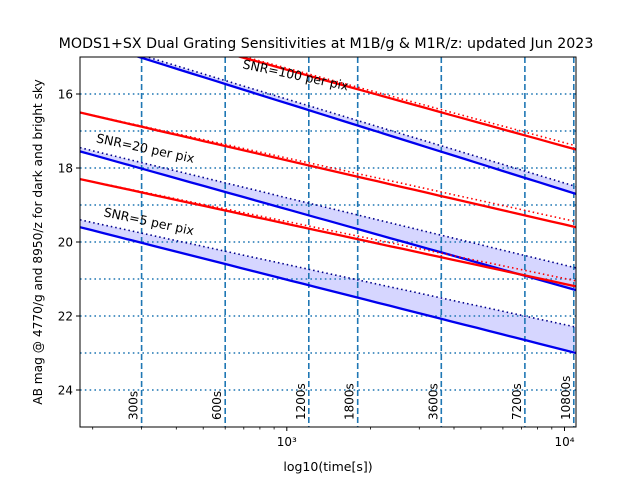 Image resolution: width=640 pixels, height=480 pixels. I want to click on y-tick-label-22: 22, so click(65, 317).